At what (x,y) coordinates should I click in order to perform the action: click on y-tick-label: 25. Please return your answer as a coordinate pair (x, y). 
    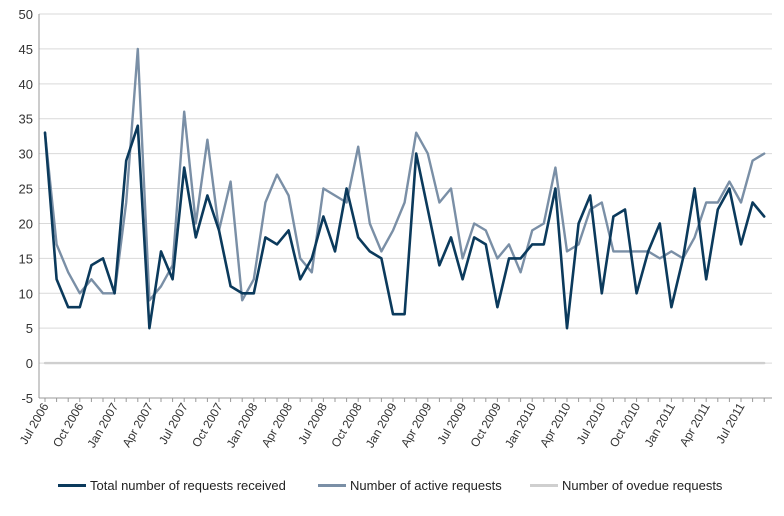
    Looking at the image, I should click on (26, 189).